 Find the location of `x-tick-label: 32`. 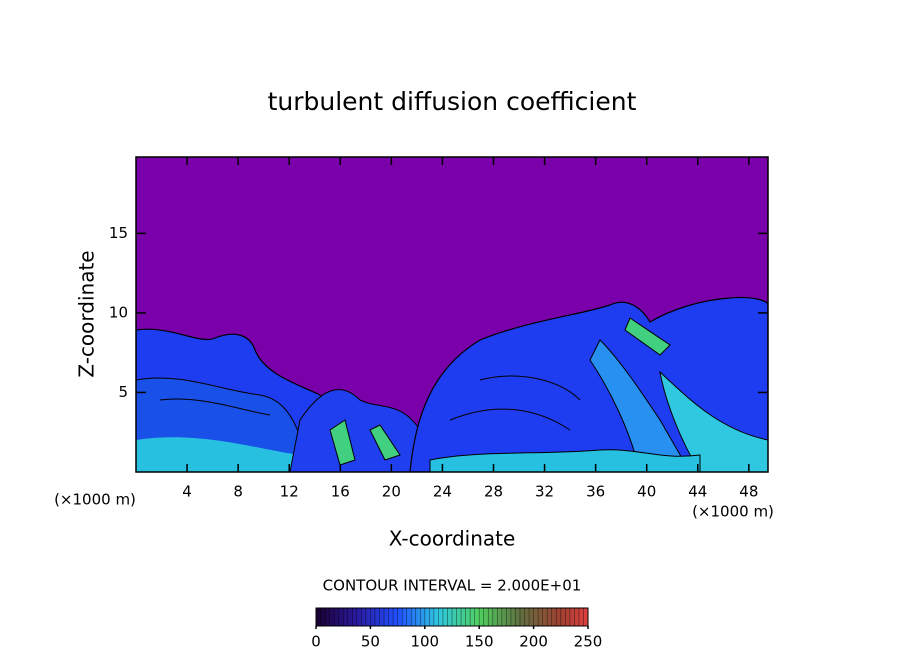

x-tick-label: 32 is located at coordinates (544, 492).